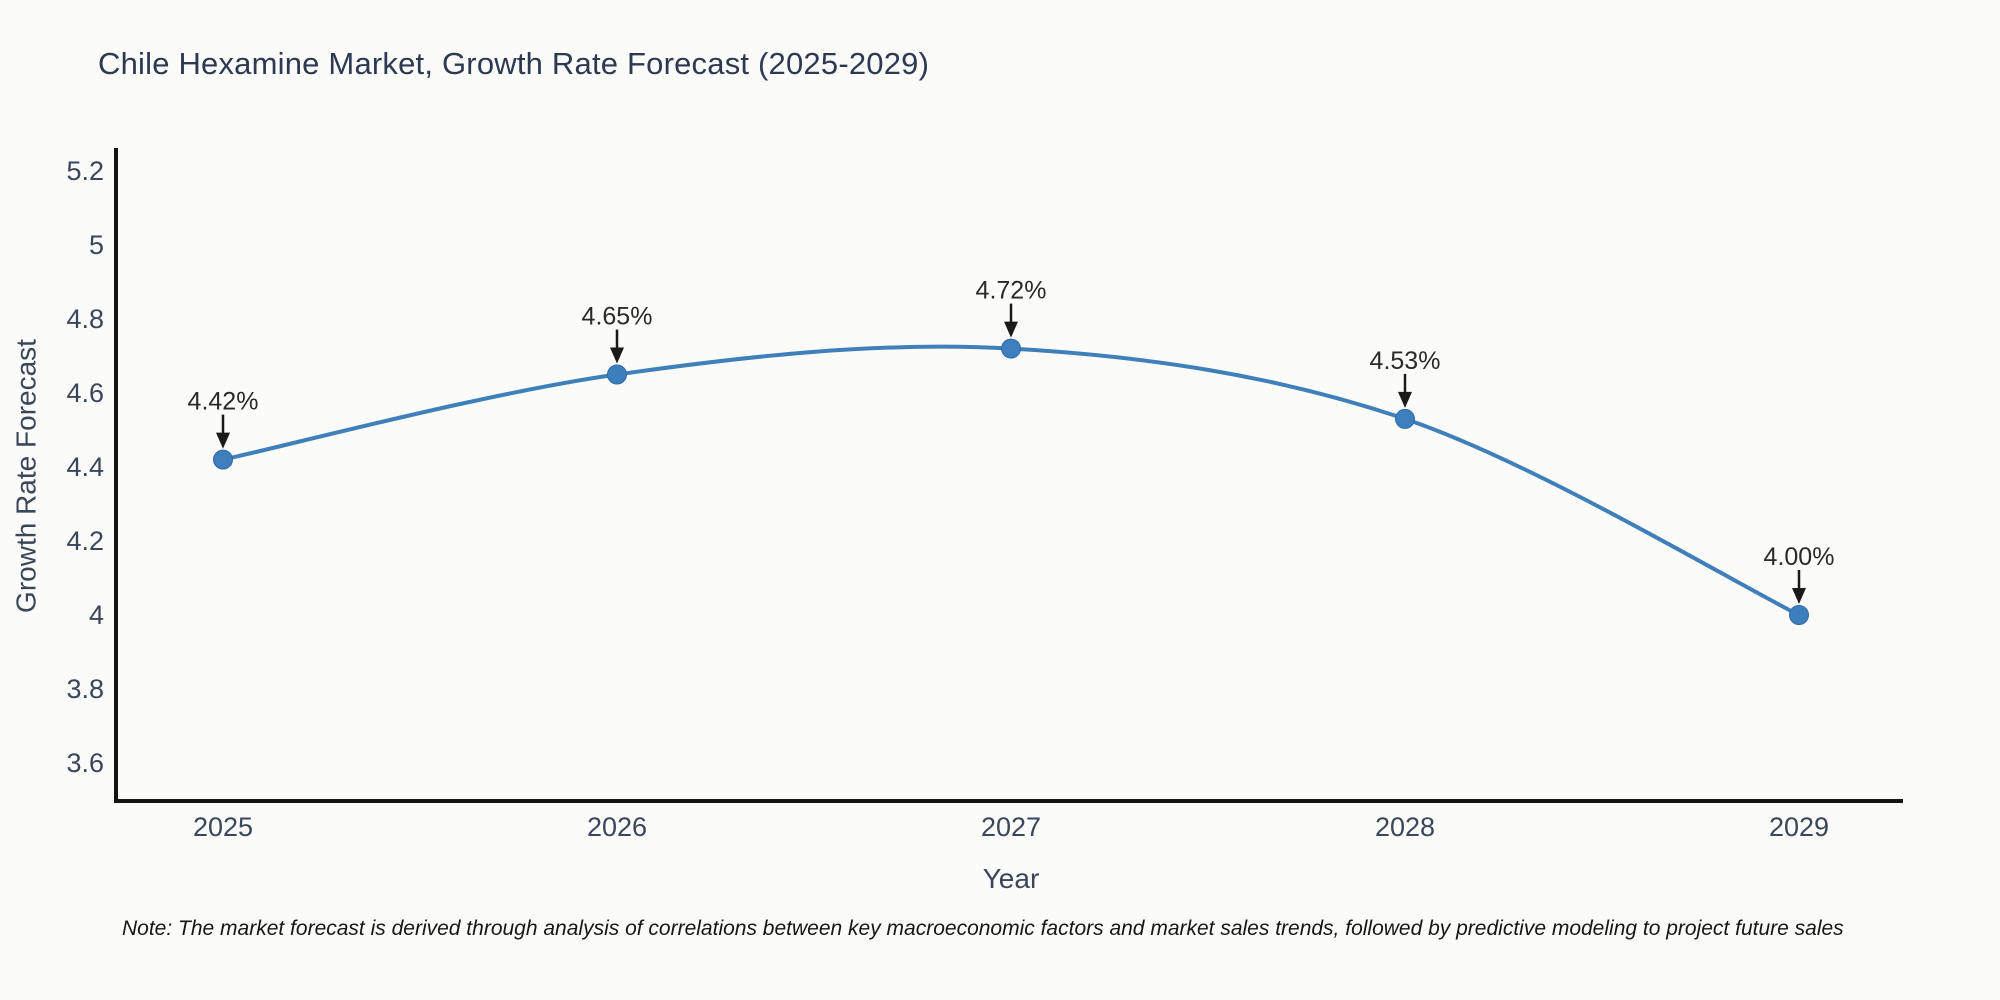 This screenshot has width=2000, height=1000. I want to click on x-tick-label: 2027, so click(1011, 827).